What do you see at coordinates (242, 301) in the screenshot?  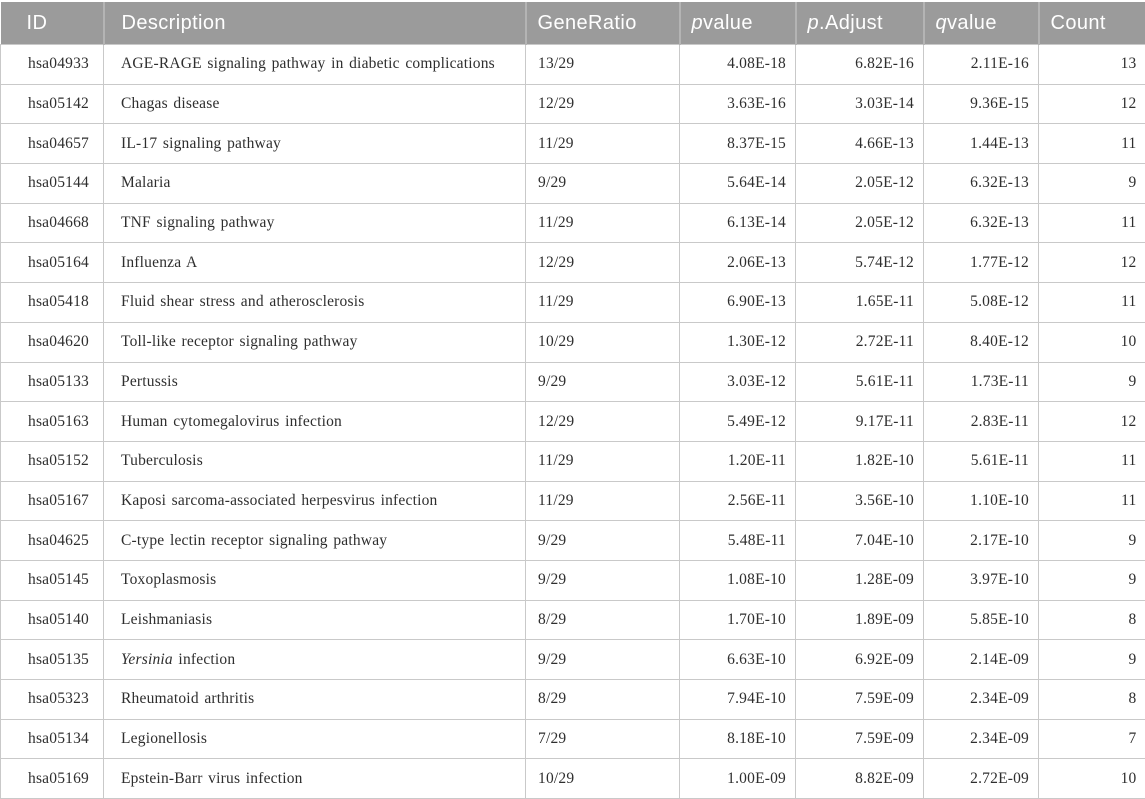 I see `description-text-part: Fluid shear stress and atherosclerosis` at bounding box center [242, 301].